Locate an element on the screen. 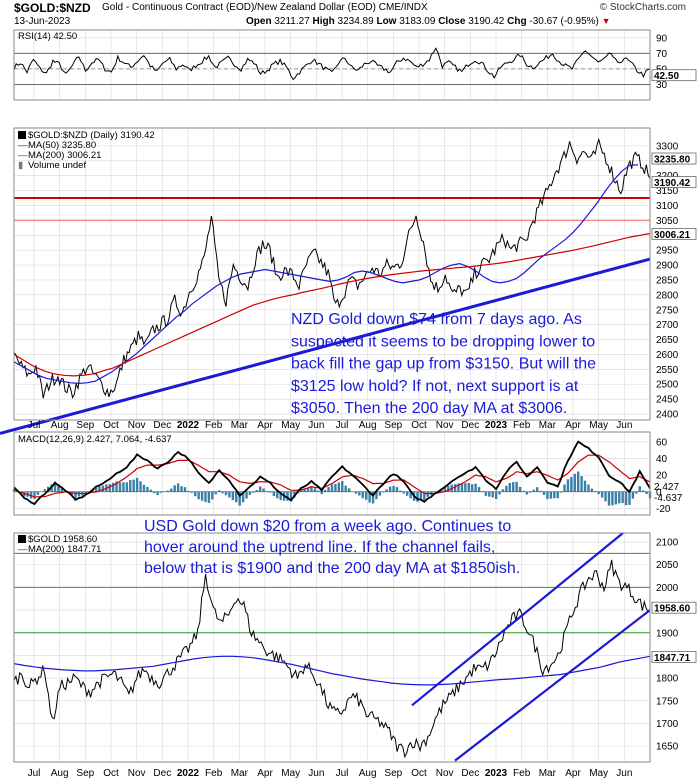 The width and height of the screenshot is (700, 780). price-legend-swatch is located at coordinates (22, 135).